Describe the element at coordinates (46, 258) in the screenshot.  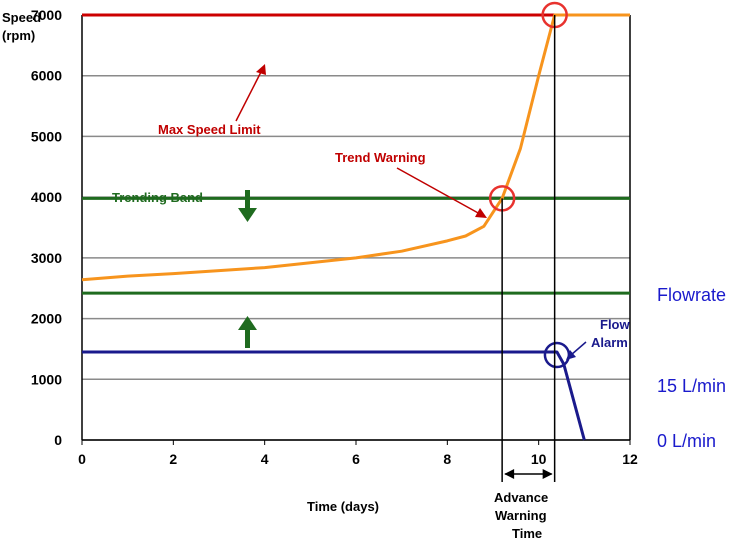
I see `y-tick-label-3: 3000` at that location.